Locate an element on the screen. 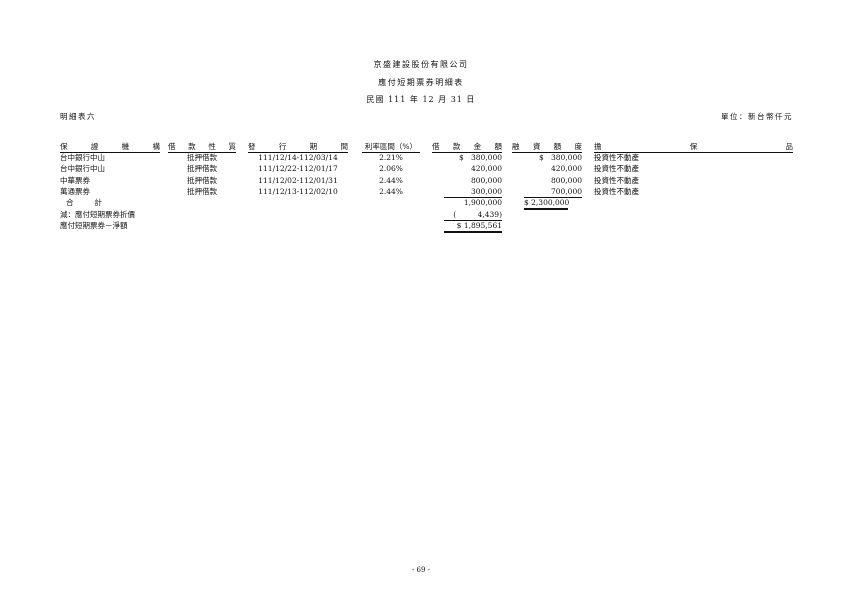 This screenshot has height=595, width=842. cell: 2.06% is located at coordinates (391, 169).